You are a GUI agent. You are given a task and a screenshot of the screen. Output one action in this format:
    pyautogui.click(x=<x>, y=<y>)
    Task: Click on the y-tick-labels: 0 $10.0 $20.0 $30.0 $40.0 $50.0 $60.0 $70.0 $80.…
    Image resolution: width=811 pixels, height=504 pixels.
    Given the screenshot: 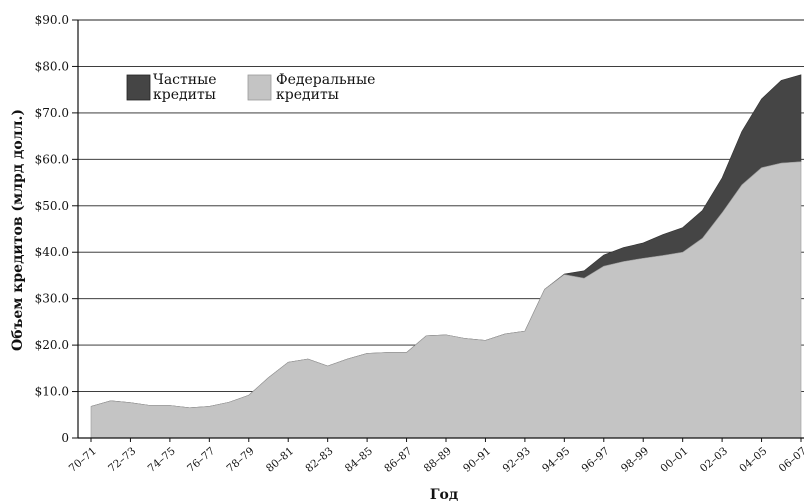 What is the action you would take?
    pyautogui.click(x=52, y=229)
    